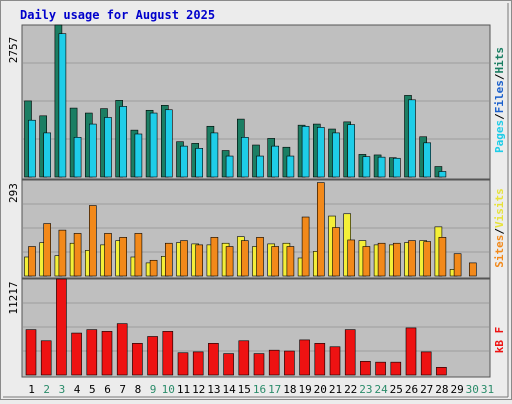 The width and height of the screenshot is (512, 404). I want to click on day-label-2: 2, so click(46, 389).